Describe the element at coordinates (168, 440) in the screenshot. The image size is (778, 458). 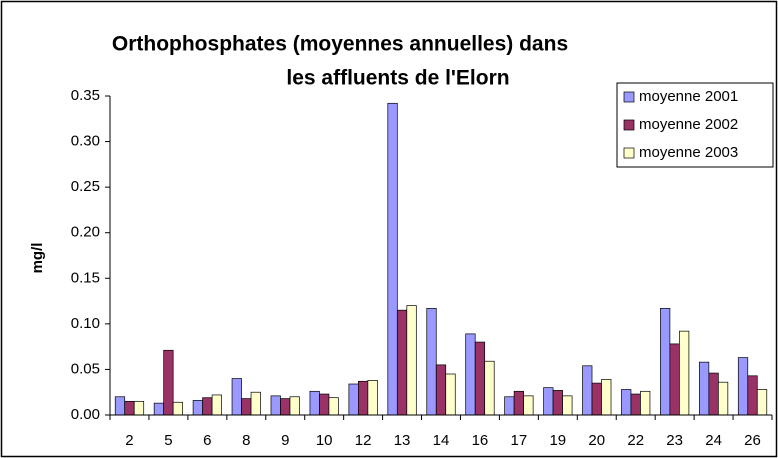
I see `x-tick-label: 5` at that location.